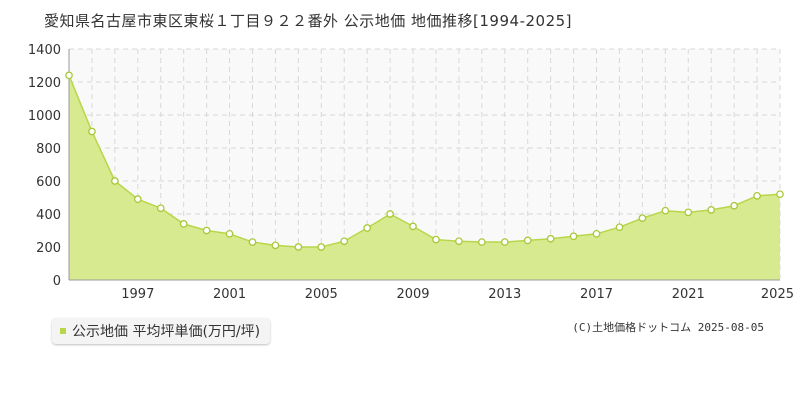 This screenshot has width=800, height=400. Describe the element at coordinates (688, 294) in the screenshot. I see `x-tick-label: 2021` at that location.